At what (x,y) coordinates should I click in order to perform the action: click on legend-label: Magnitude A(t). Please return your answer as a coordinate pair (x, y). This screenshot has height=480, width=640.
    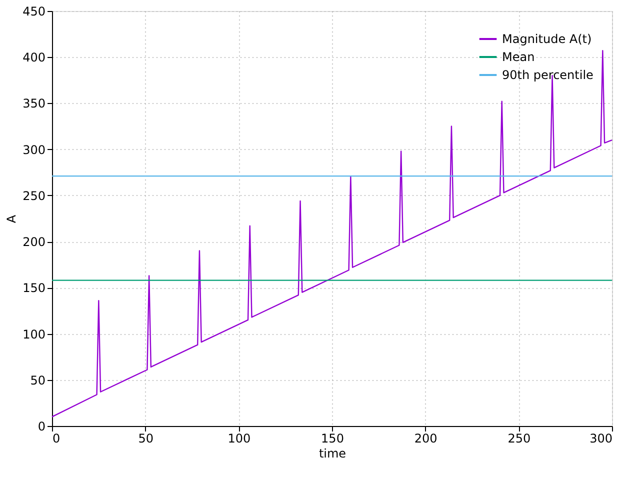
    Looking at the image, I should click on (547, 39).